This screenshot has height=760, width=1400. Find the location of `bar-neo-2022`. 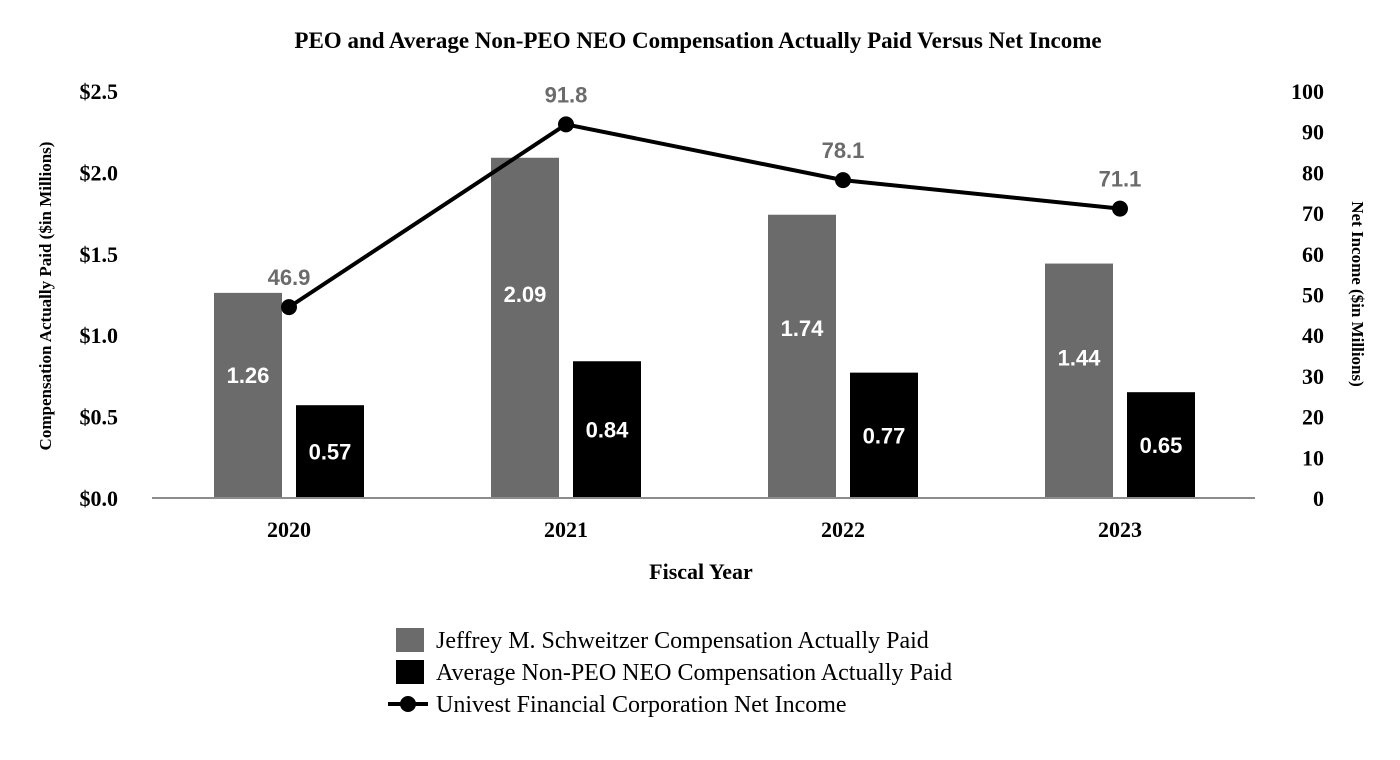

bar-neo-2022 is located at coordinates (884, 435).